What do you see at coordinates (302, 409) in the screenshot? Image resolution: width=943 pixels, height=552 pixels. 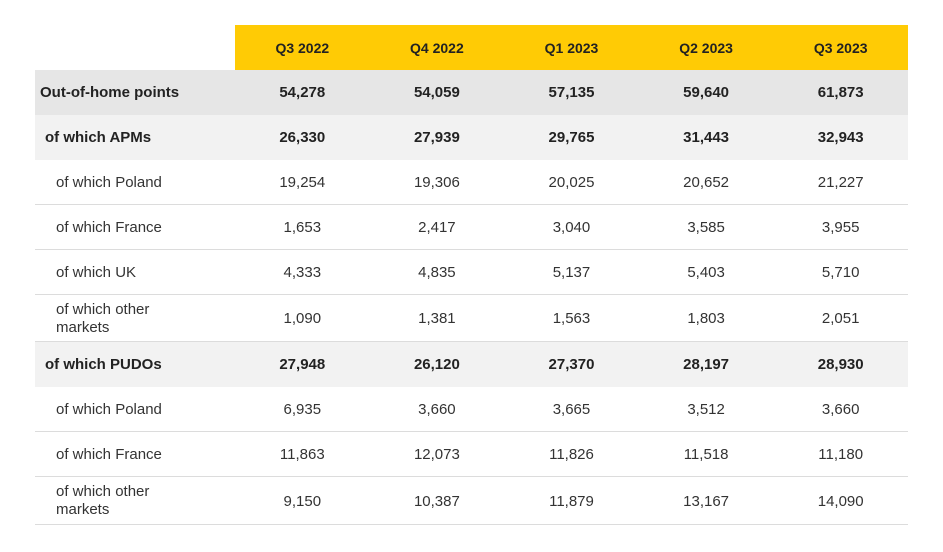 I see `value-cell: 6,935` at bounding box center [302, 409].